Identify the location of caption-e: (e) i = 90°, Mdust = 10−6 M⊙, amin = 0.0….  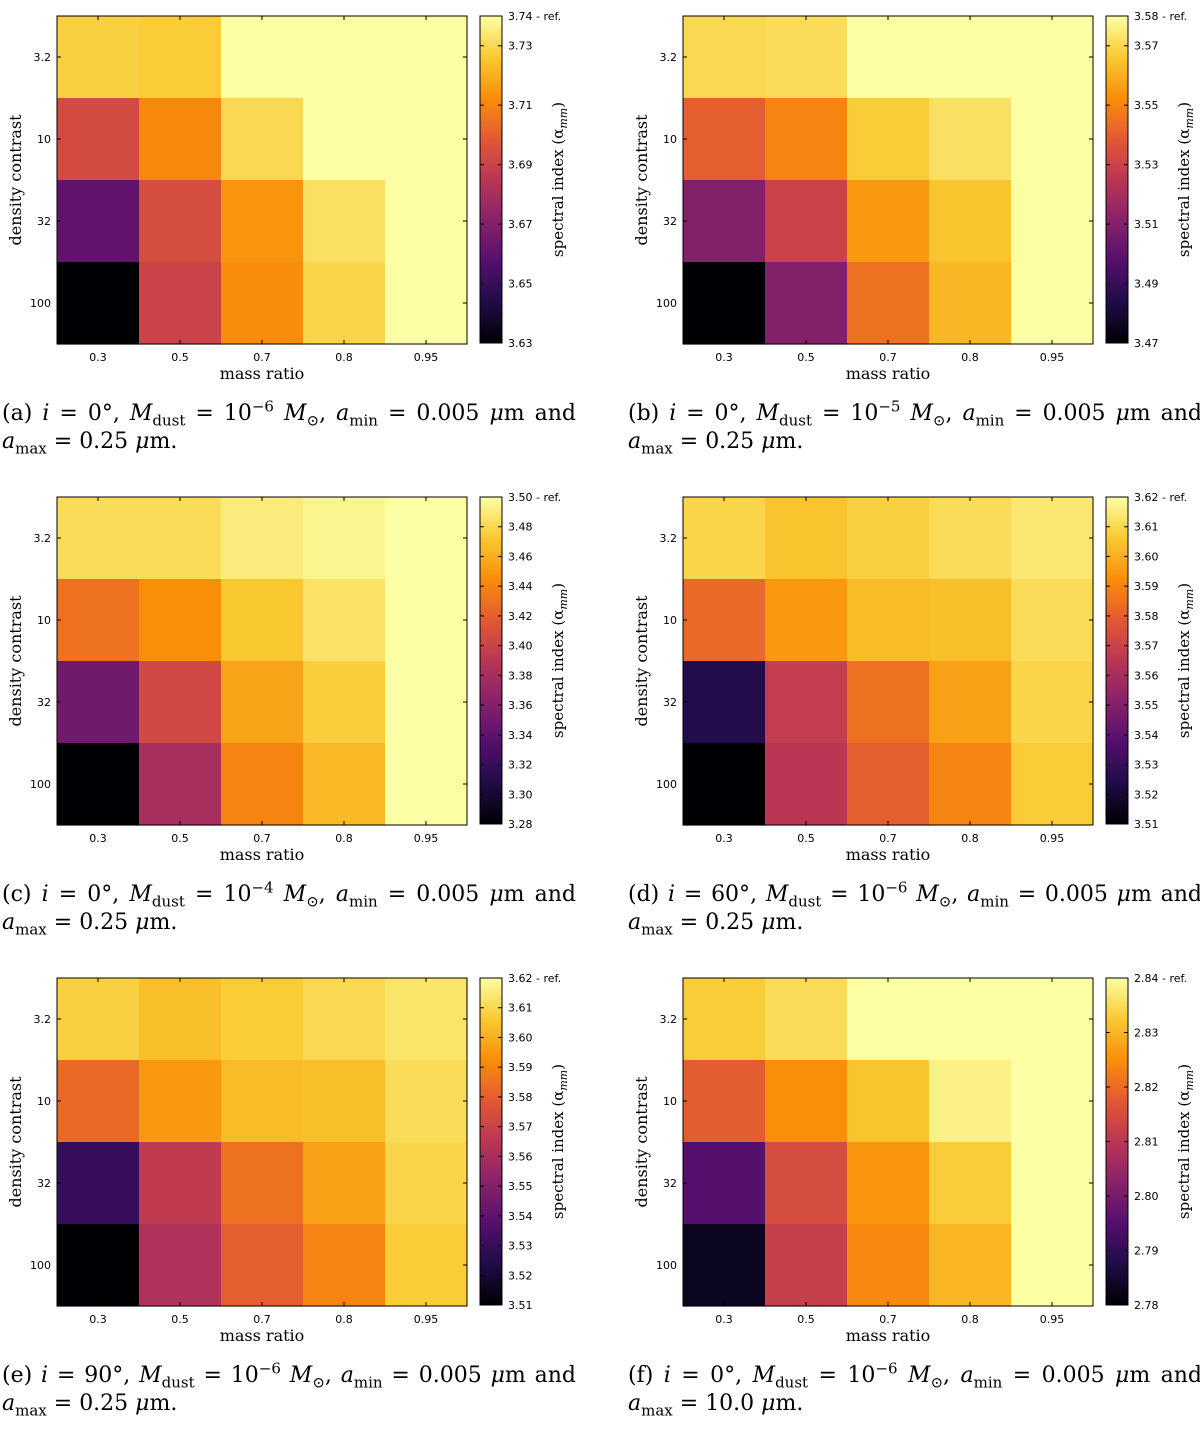
(289, 1389).